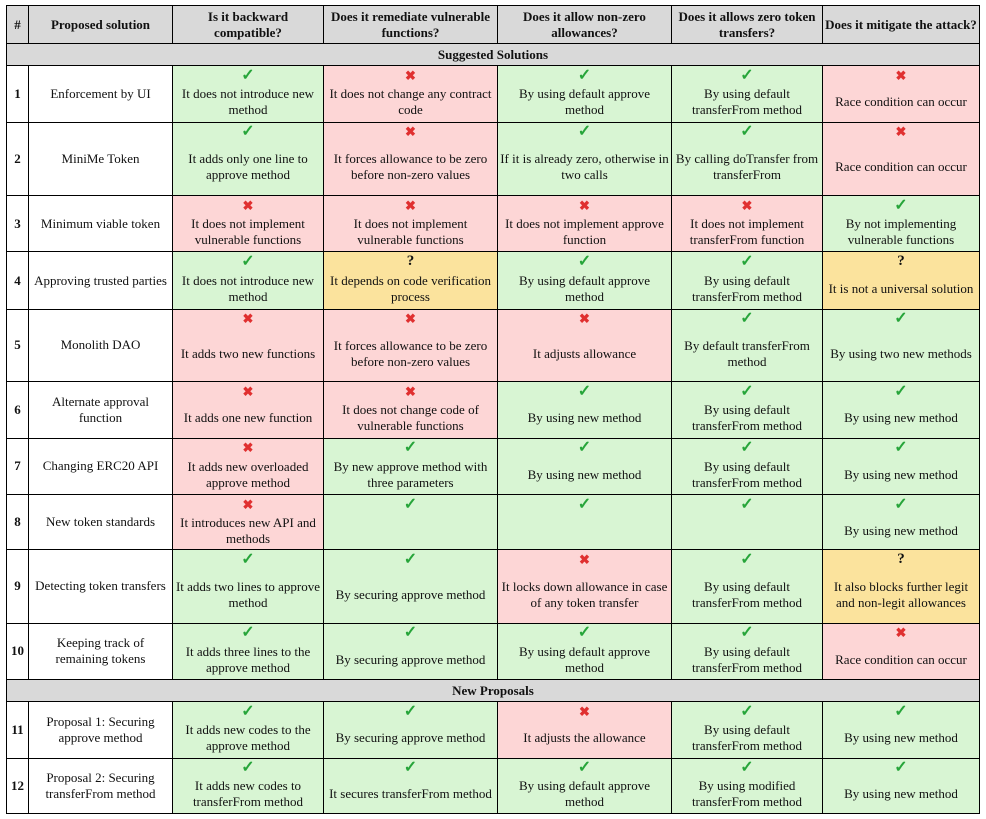 This screenshot has width=986, height=819. Describe the element at coordinates (17, 280) in the screenshot. I see `row-number: 4` at that location.